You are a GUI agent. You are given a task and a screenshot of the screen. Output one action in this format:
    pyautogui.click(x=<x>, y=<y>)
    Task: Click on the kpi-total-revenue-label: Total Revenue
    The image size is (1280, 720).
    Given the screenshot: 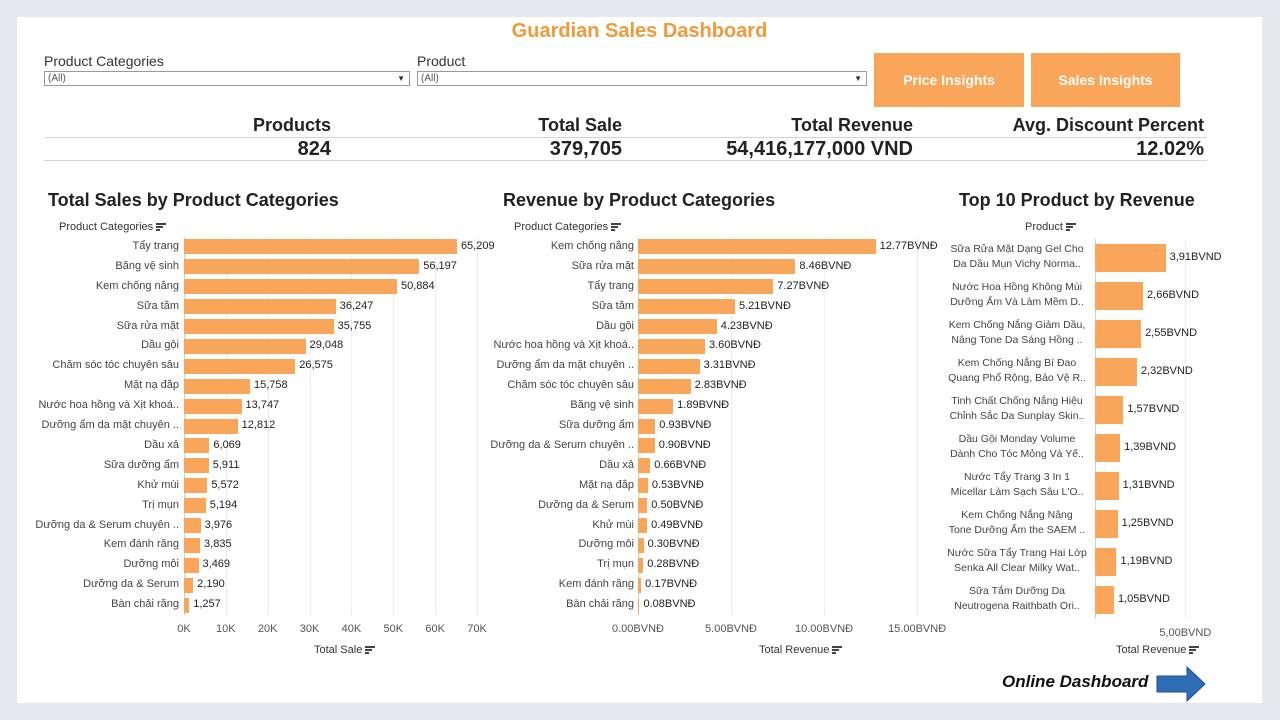 What is the action you would take?
    pyautogui.click(x=852, y=125)
    